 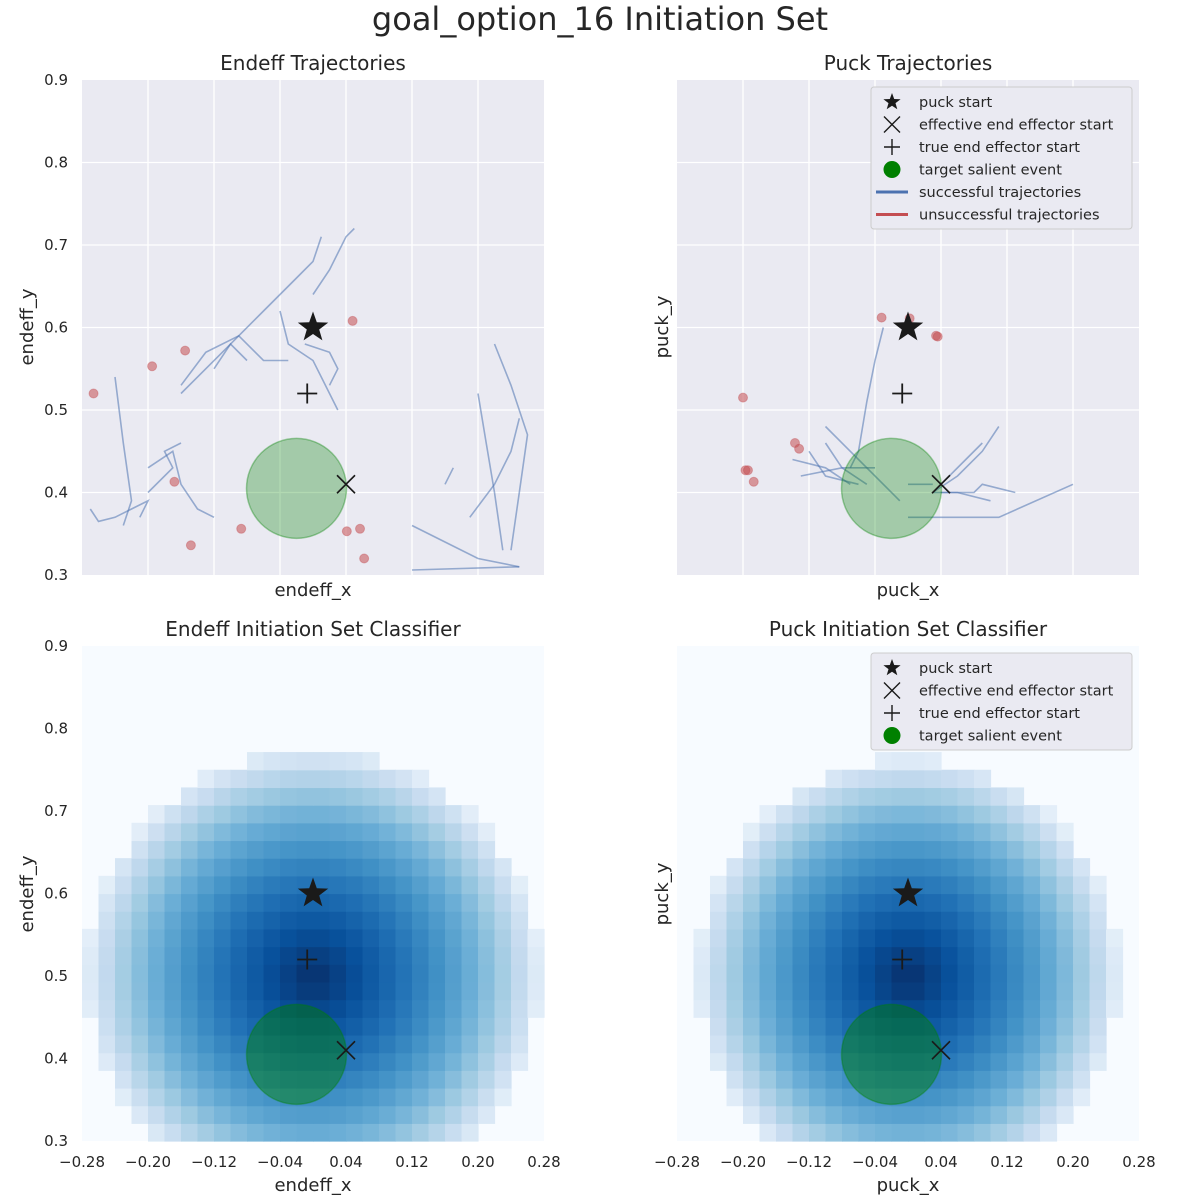 I want to click on x-tick-label: 0.12, so click(x=1006, y=1162).